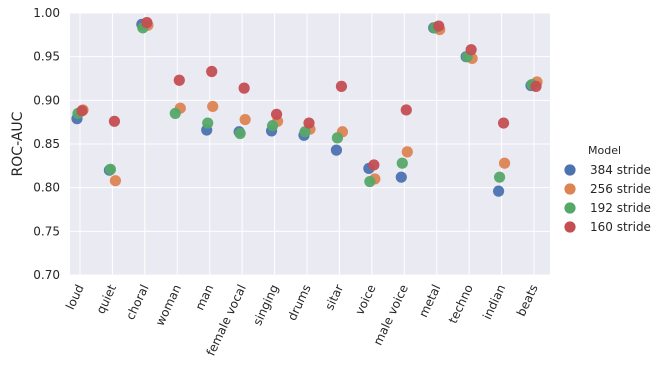 The image size is (659, 373). Describe the element at coordinates (46, 100) in the screenshot. I see `y-tick-label: 0.90` at that location.